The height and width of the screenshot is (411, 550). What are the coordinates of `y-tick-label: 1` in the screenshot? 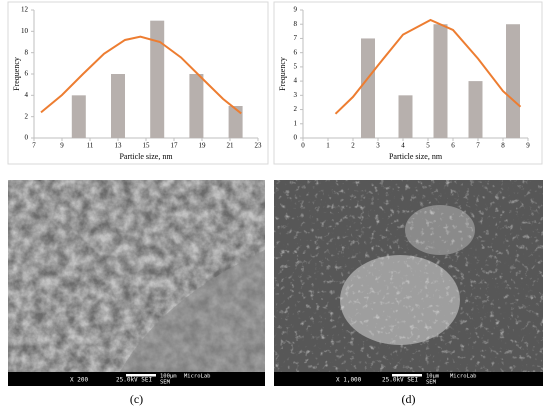 It's located at (296, 123).